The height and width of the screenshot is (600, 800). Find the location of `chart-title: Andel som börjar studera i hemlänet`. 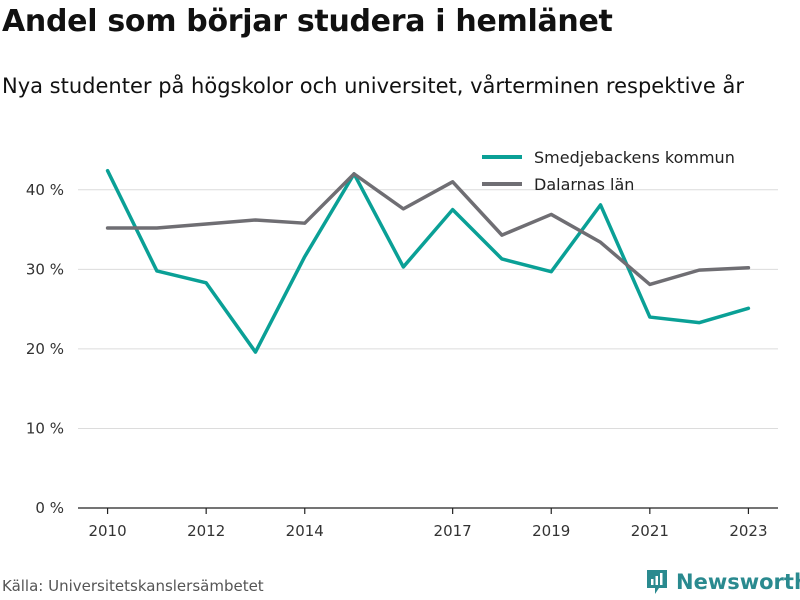

chart-title: Andel som börjar studera i hemlänet is located at coordinates (307, 21).